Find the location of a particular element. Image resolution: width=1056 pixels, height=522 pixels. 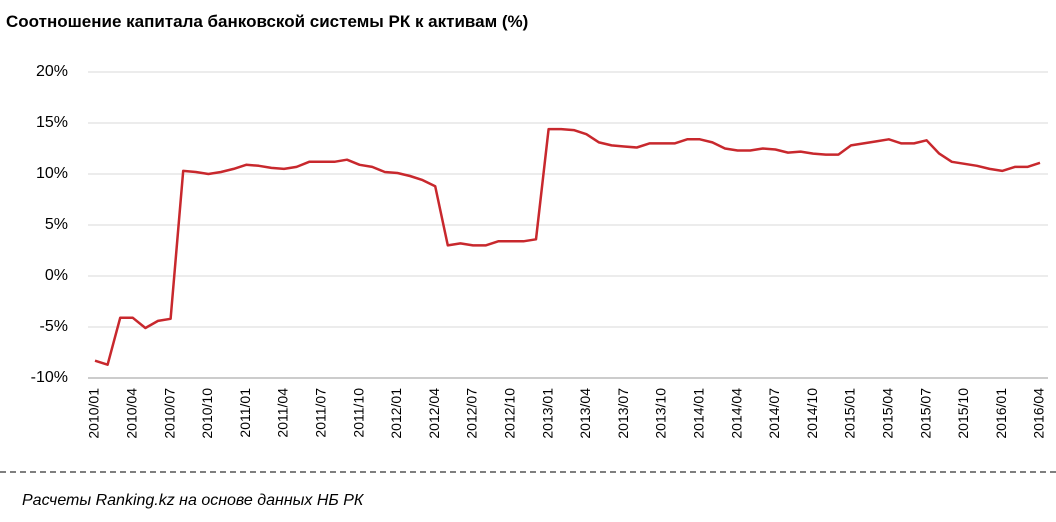

x-tick-label: 2011/10 is located at coordinates (358, 413).